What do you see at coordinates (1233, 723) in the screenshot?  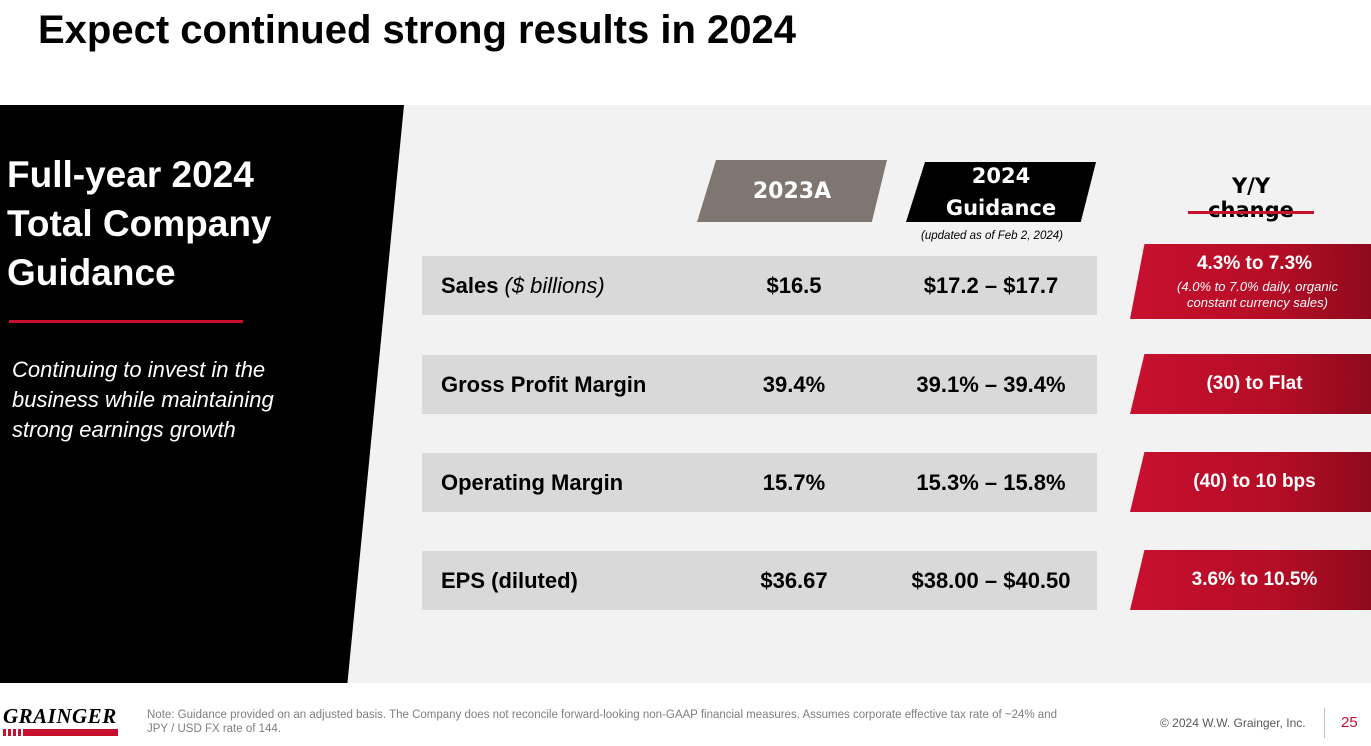 I see `copyright: © 2024 W.W. Grainger, Inc.` at bounding box center [1233, 723].